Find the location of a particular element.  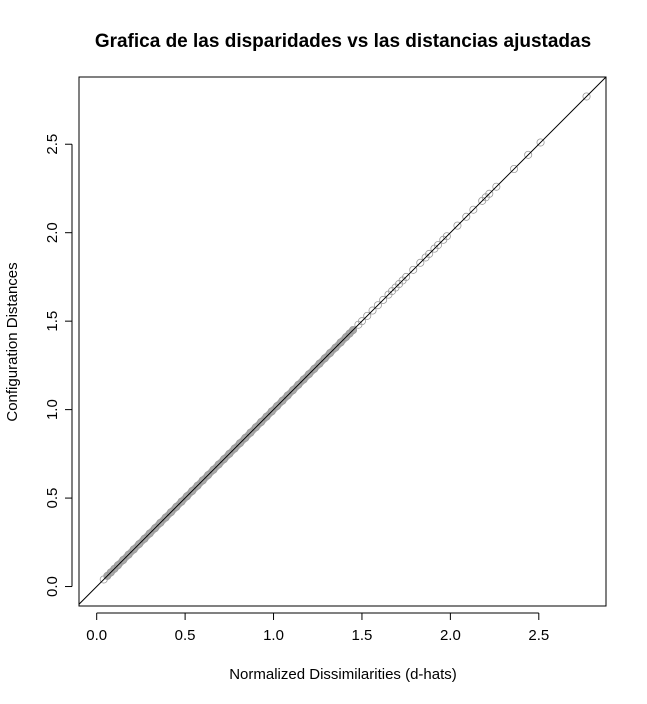

x-tick-label: 0.5 is located at coordinates (185, 635).